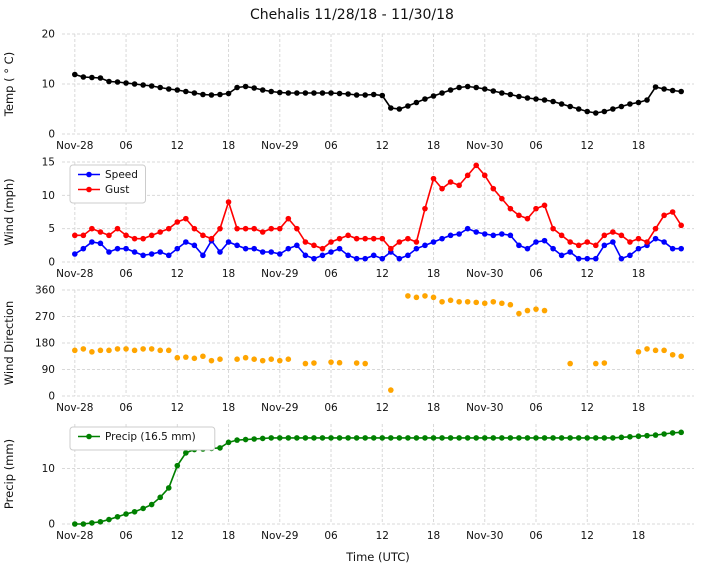 This screenshot has height=573, width=704. Describe the element at coordinates (344, 502) in the screenshot. I see `precip-tick-labels: Nov-28 06 12 18 Nov-29 06 12 18 Nov-30 06 12 18 0 10` at that location.